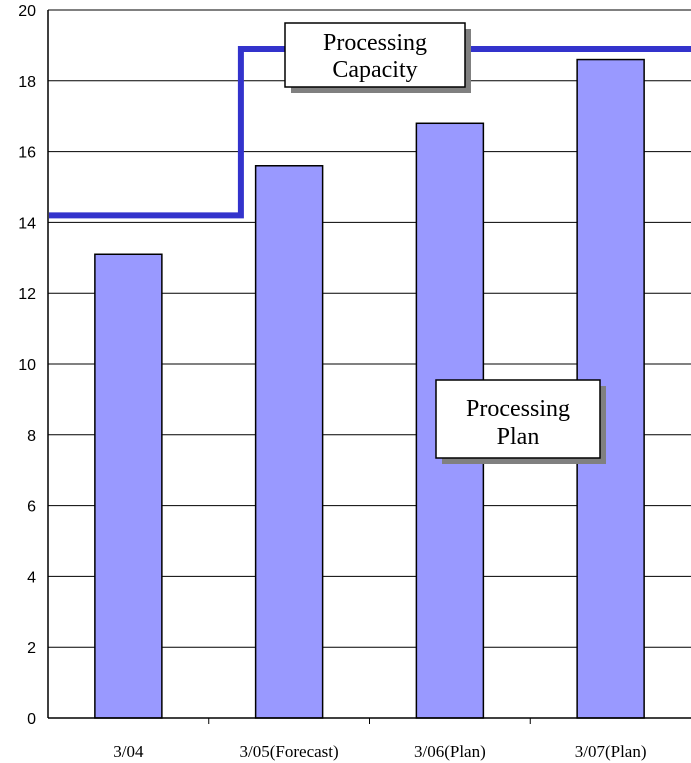  I want to click on y-tick-label-0: 0, so click(31, 719).